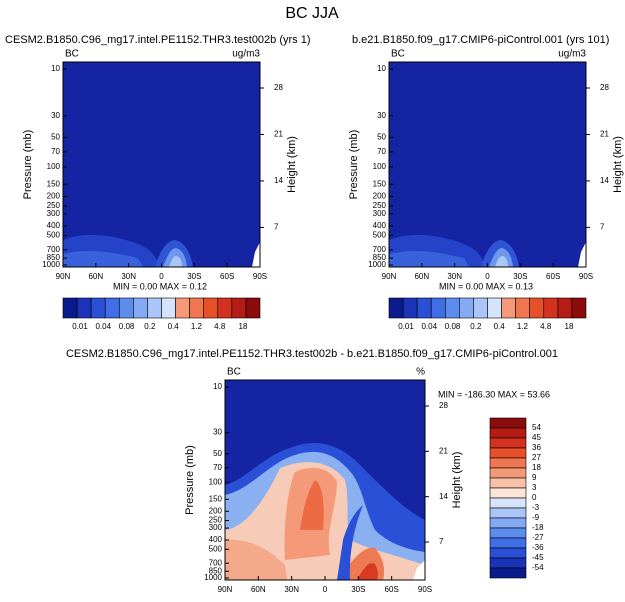  Describe the element at coordinates (536, 507) in the screenshot. I see `colorbar-label: -3` at that location.